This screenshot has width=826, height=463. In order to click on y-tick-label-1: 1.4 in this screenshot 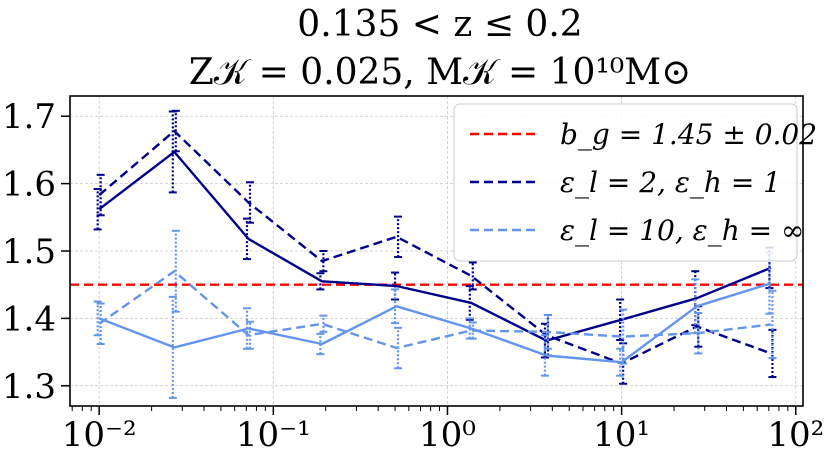, I will do `click(29, 319)`.